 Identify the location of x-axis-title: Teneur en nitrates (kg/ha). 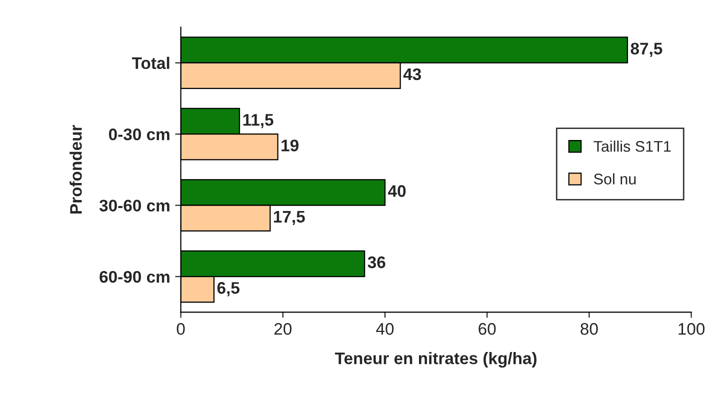
(435, 360).